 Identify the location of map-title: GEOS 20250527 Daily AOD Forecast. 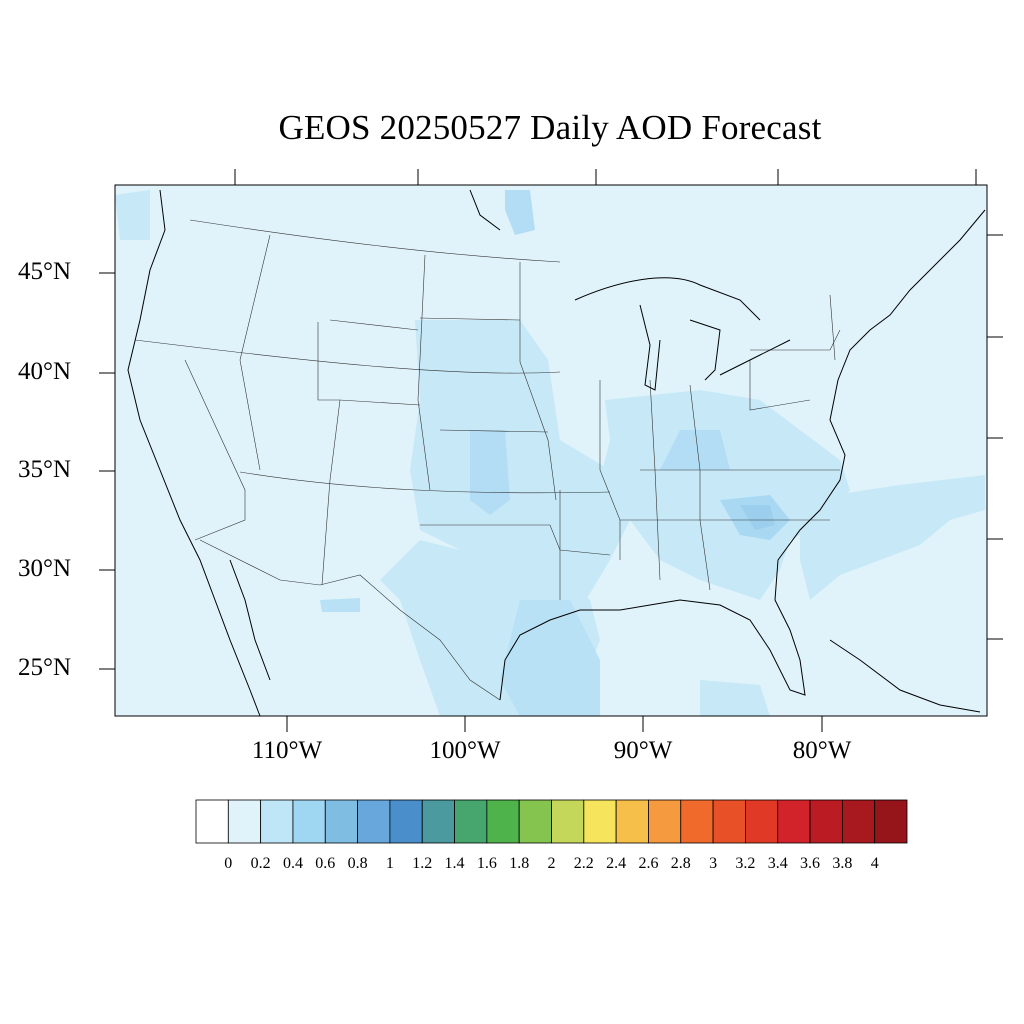
(550, 127).